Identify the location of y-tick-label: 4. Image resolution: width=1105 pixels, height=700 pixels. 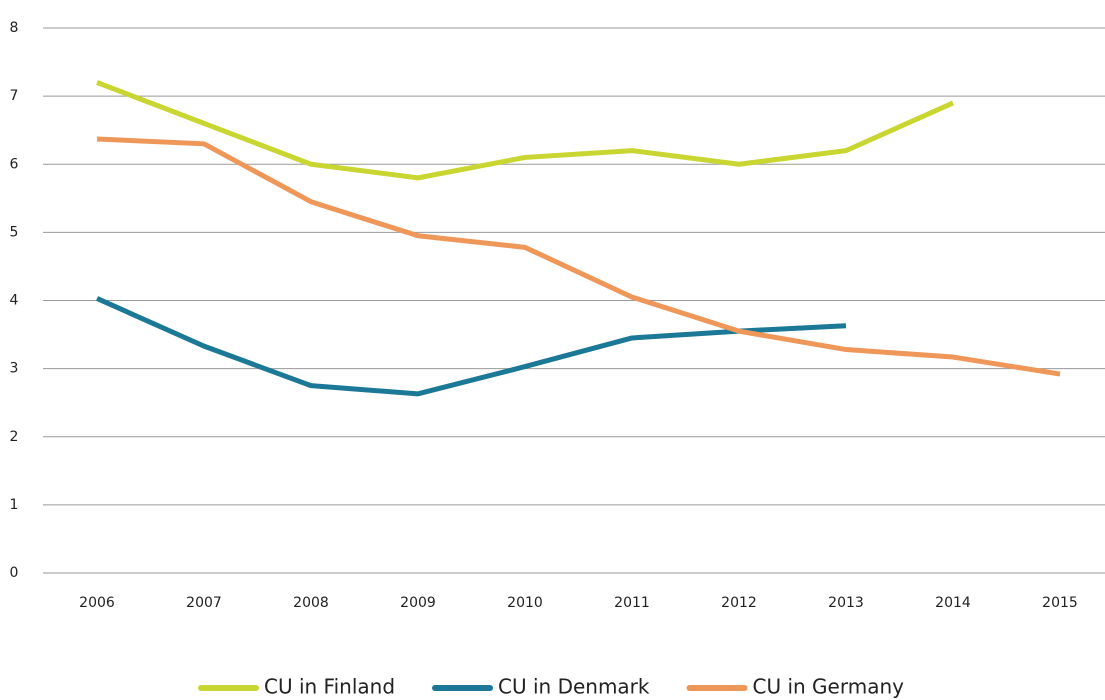
(14, 301).